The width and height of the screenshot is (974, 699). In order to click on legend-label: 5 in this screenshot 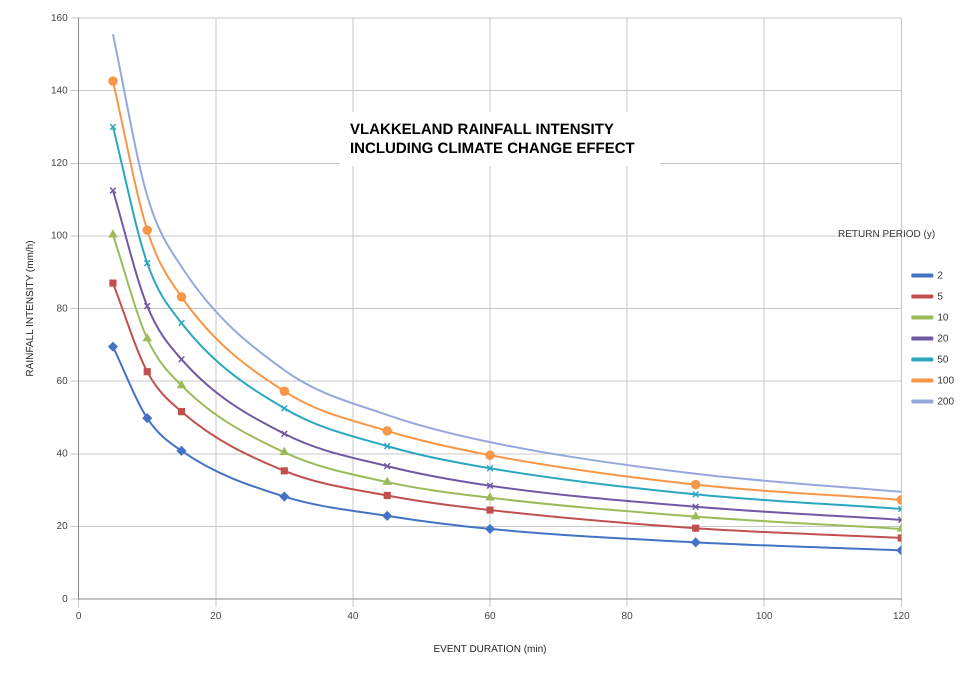, I will do `click(940, 296)`.